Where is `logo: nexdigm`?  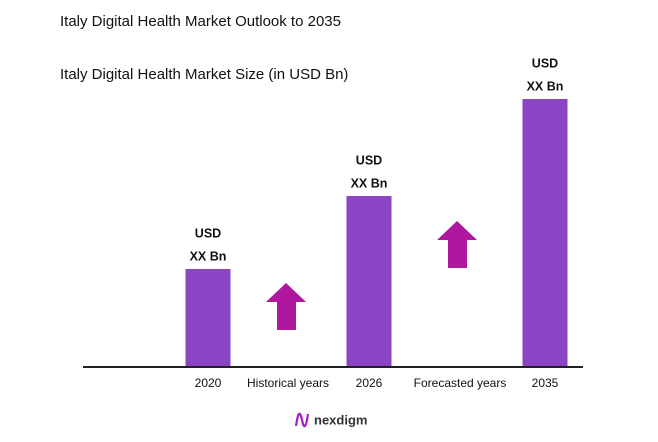 logo: nexdigm is located at coordinates (340, 419).